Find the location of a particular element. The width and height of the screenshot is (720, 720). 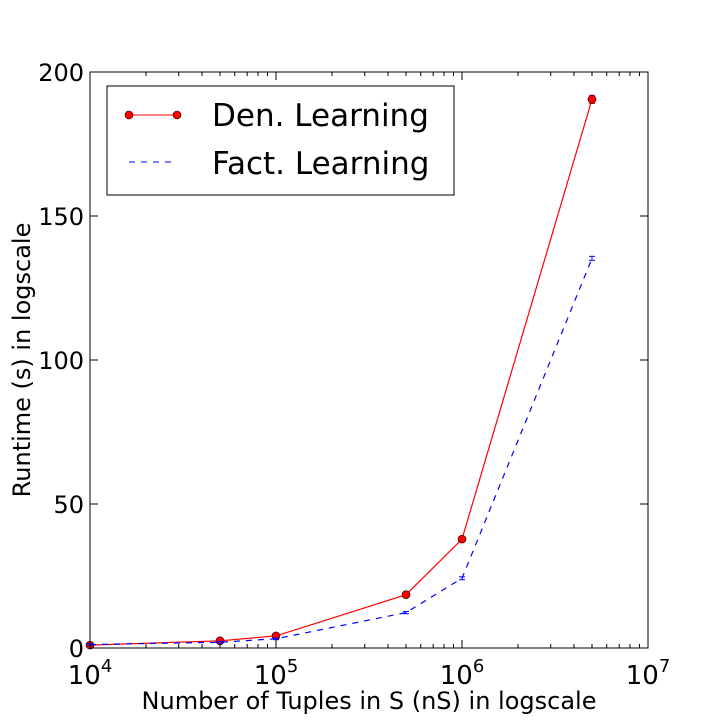

legend-frame is located at coordinates (280, 140).